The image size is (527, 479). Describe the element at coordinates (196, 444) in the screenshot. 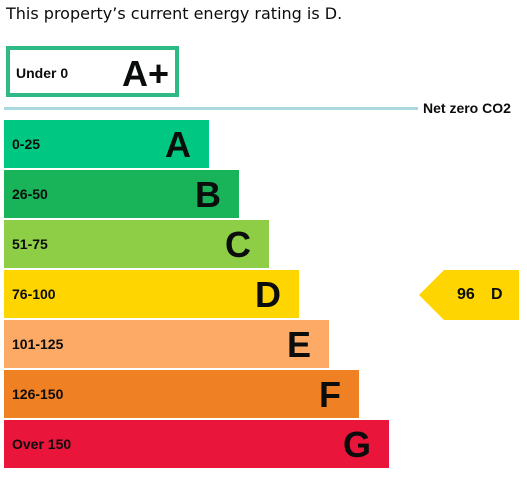

I see `band-g: Over 150 G` at that location.